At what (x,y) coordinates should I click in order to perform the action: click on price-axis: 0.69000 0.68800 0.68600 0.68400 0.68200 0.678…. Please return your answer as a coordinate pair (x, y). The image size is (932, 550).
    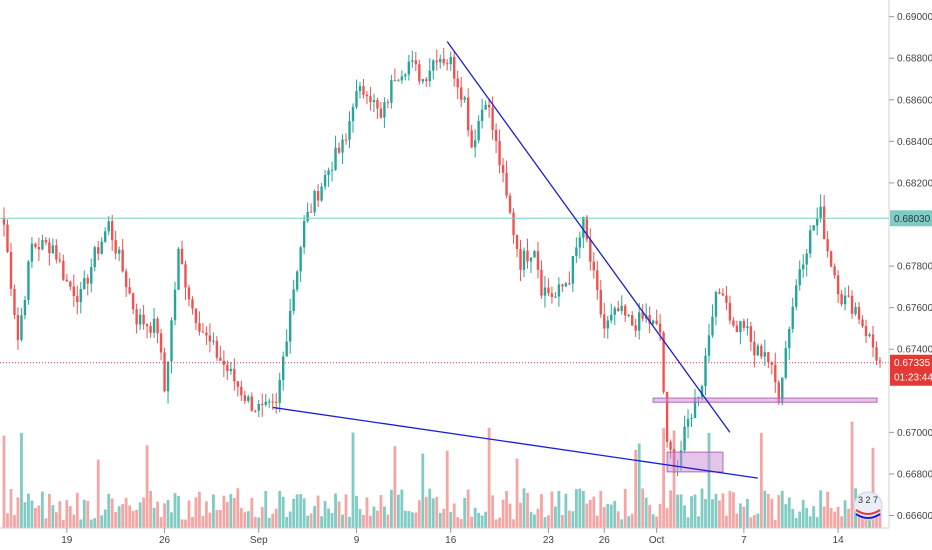
    Looking at the image, I should click on (910, 264).